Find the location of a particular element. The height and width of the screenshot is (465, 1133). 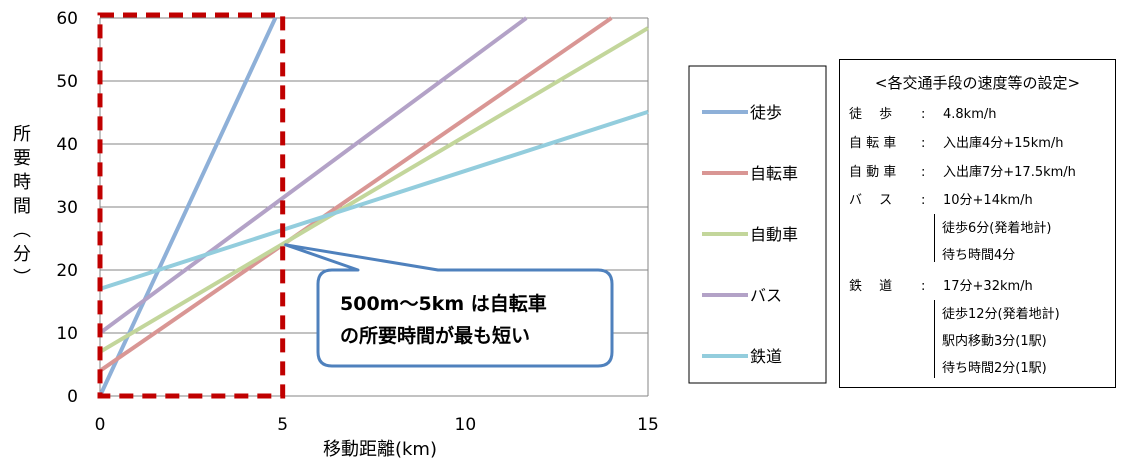

x-tick-label: 10 is located at coordinates (466, 425).